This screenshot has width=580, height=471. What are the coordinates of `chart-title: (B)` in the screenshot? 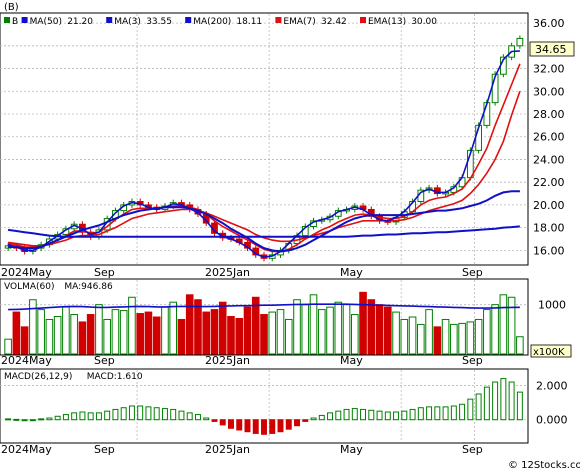 It's located at (11, 7).